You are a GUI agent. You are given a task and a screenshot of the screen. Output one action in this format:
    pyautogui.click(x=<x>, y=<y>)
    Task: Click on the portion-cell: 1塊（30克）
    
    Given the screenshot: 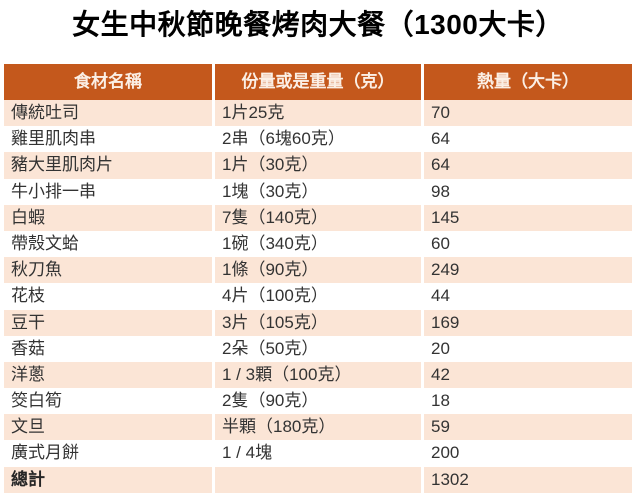 What is the action you would take?
    pyautogui.click(x=318, y=191)
    